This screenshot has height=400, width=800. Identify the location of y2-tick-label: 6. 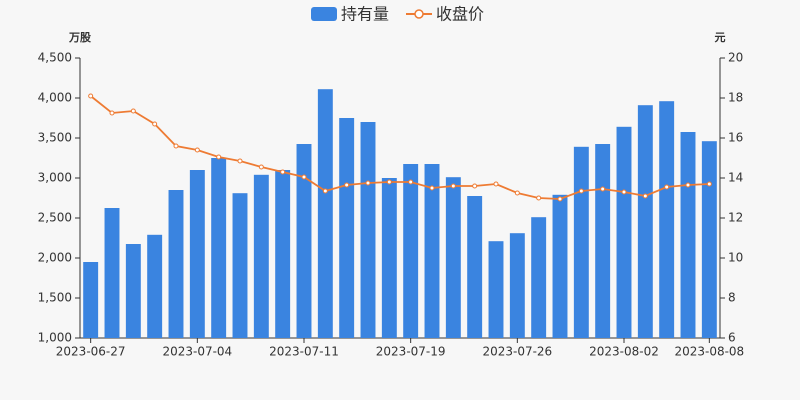
(732, 338).